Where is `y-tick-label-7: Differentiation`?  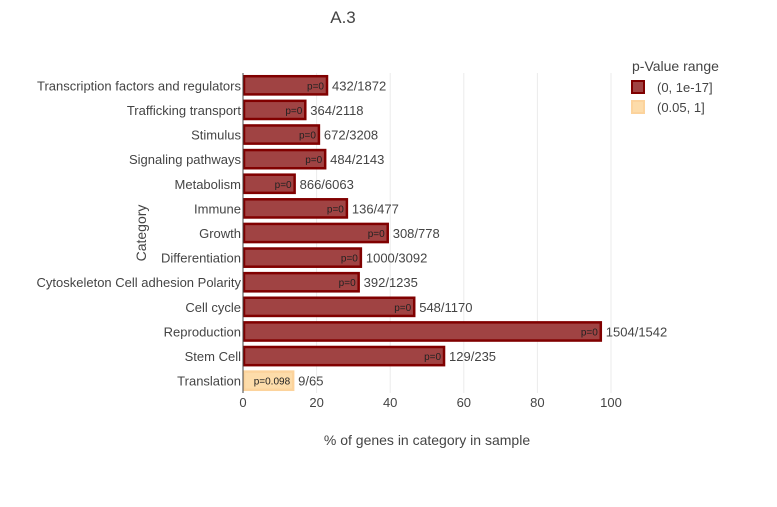
y-tick-label-7: Differentiation is located at coordinates (201, 258).